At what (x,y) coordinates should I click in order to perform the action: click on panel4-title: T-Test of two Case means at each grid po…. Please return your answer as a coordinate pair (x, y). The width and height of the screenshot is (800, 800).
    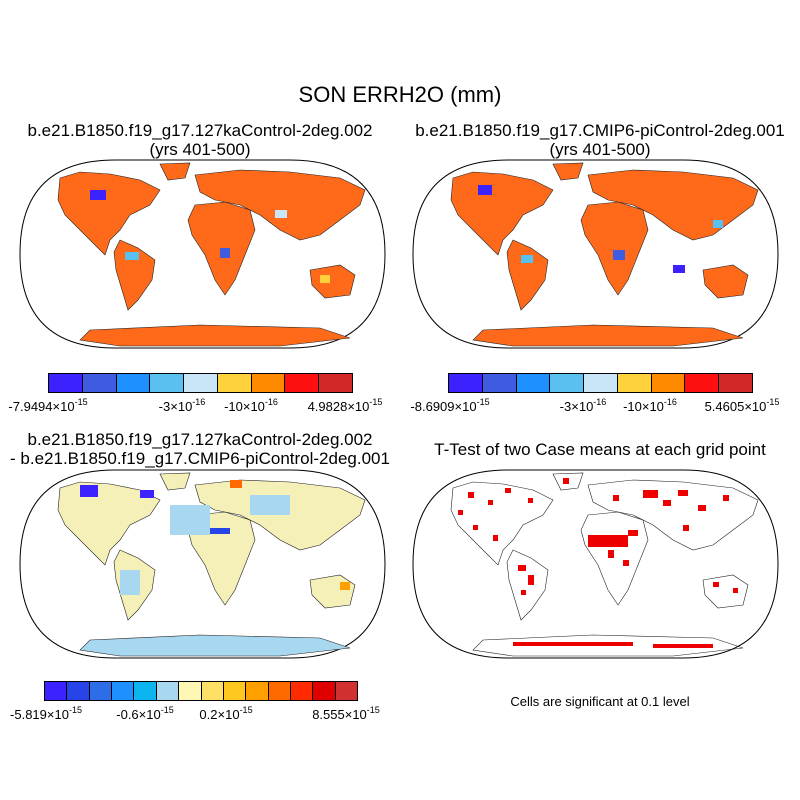
    Looking at the image, I should click on (600, 449).